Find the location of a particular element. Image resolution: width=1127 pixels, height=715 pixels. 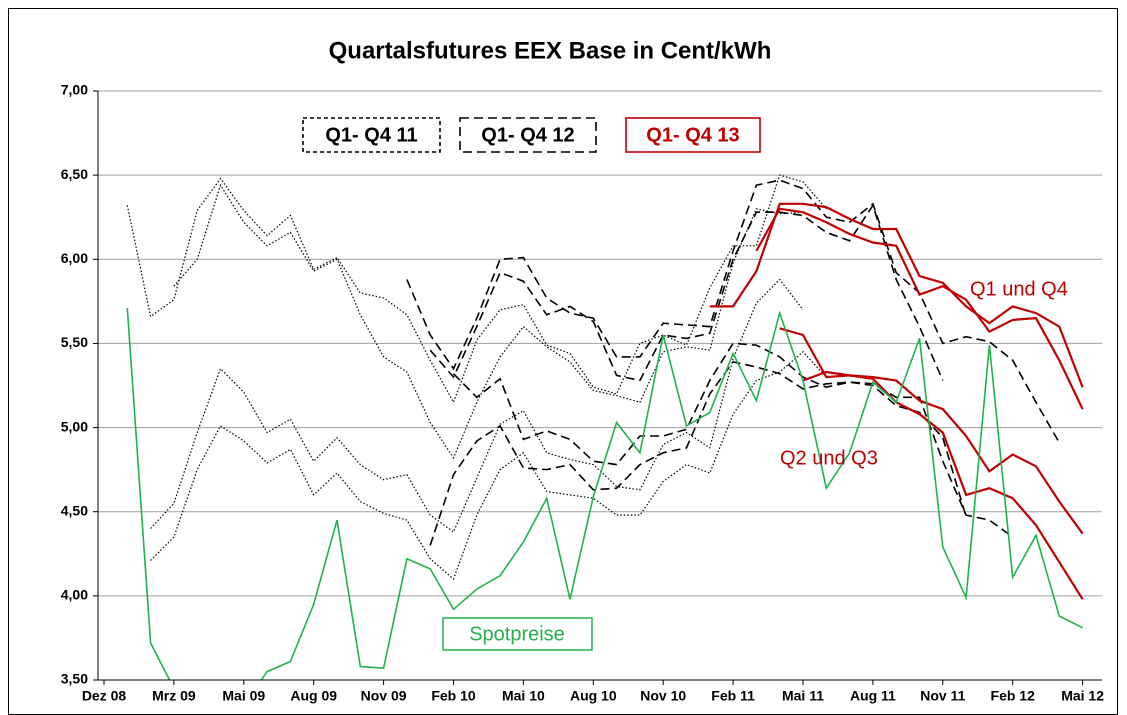

chart-title: Quartalsfutures EEX Base in Cent/kWh is located at coordinates (550, 50).